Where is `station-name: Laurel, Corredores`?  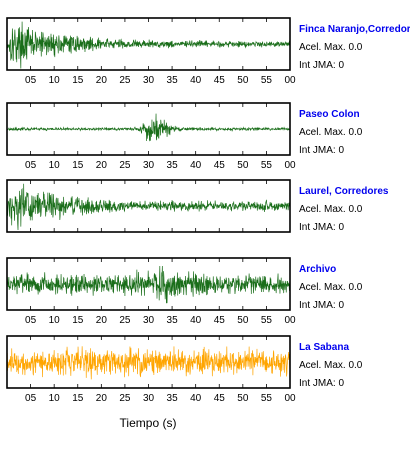 station-name: Laurel, Corredores is located at coordinates (344, 191).